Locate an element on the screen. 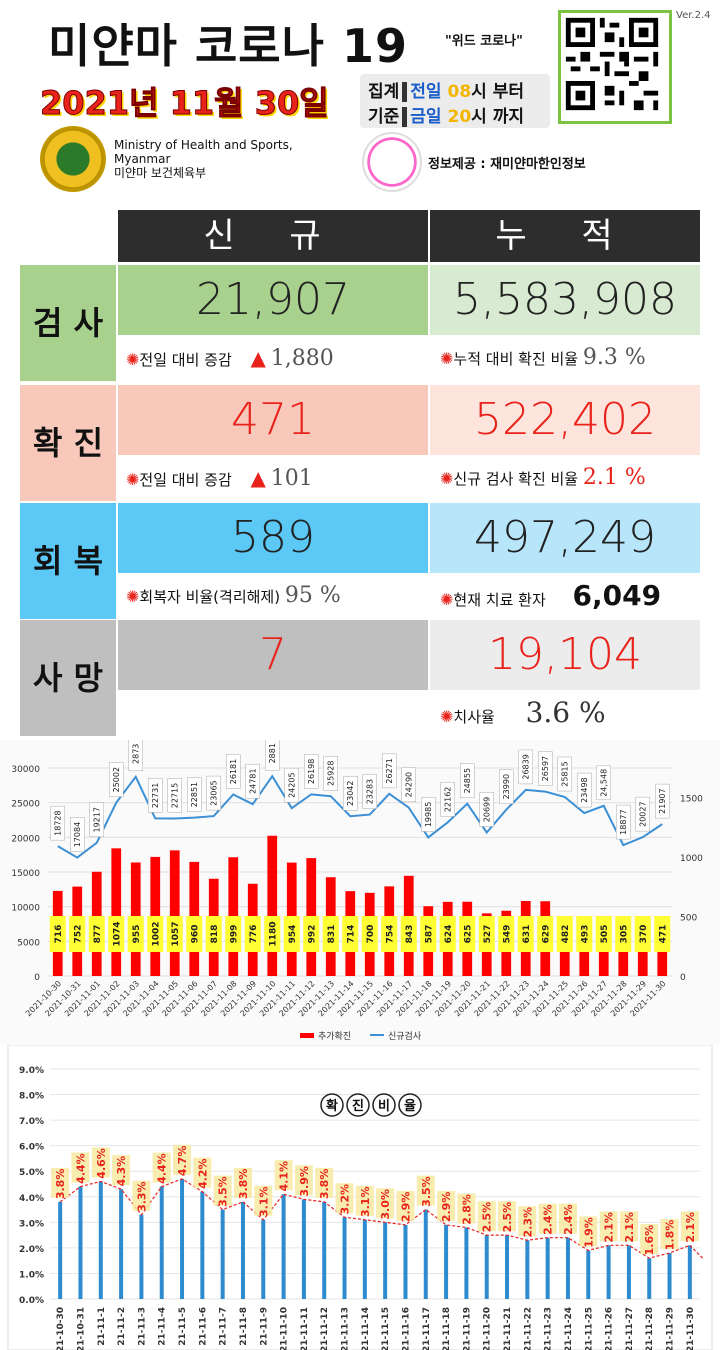 This screenshot has width=720, height=1350. virus-icon: ✺ is located at coordinates (447, 478).